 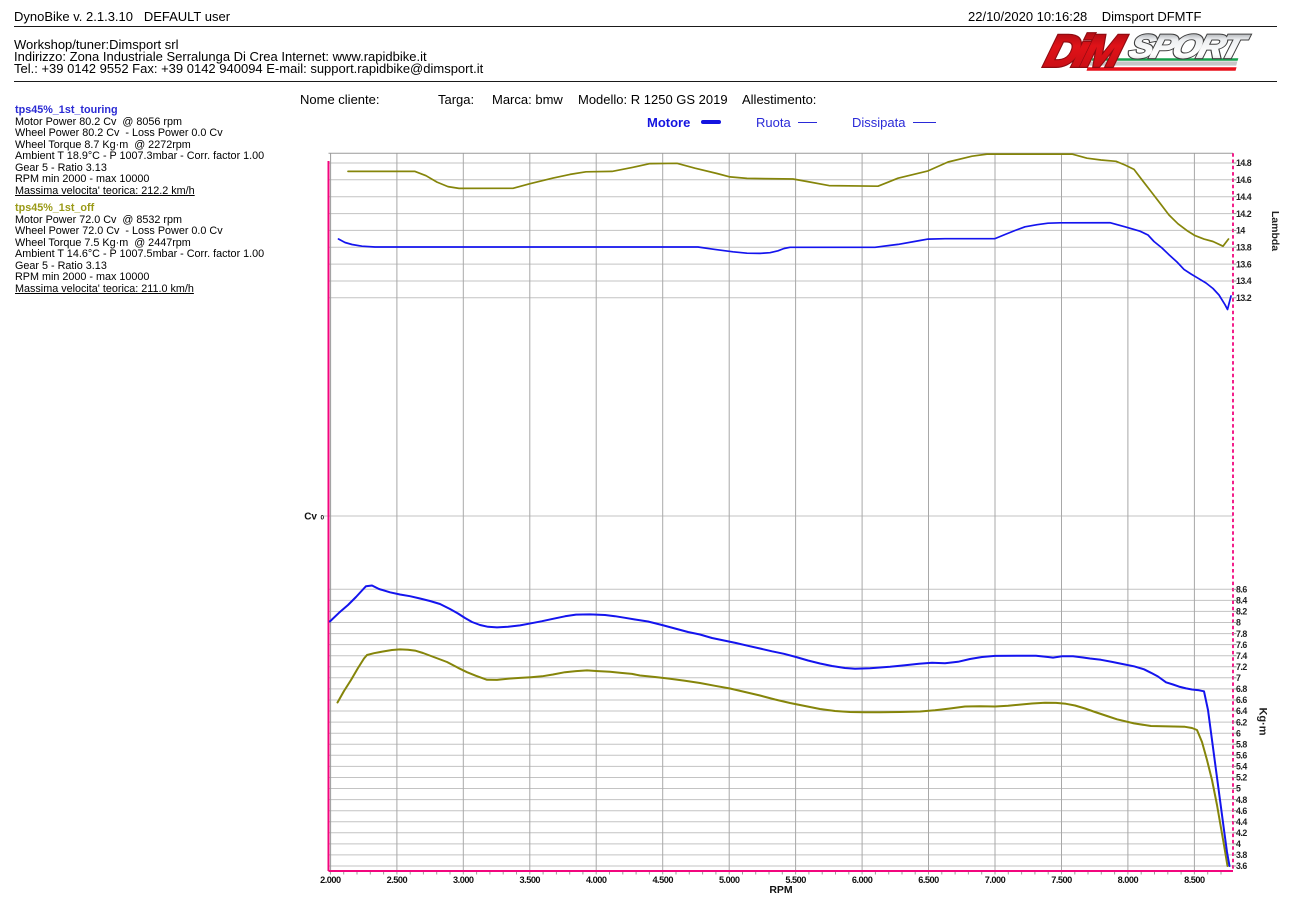 I want to click on svg-text: 7, so click(x=1238, y=678).